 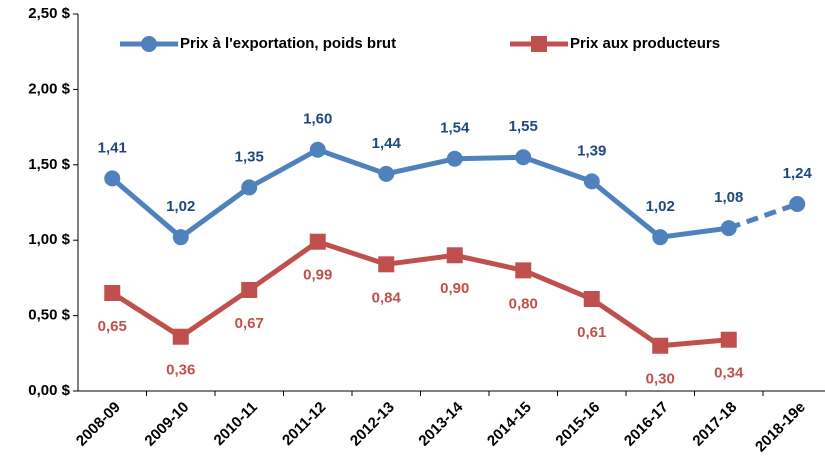 What do you see at coordinates (387, 297) in the screenshot?
I see `data-label: 0,84` at bounding box center [387, 297].